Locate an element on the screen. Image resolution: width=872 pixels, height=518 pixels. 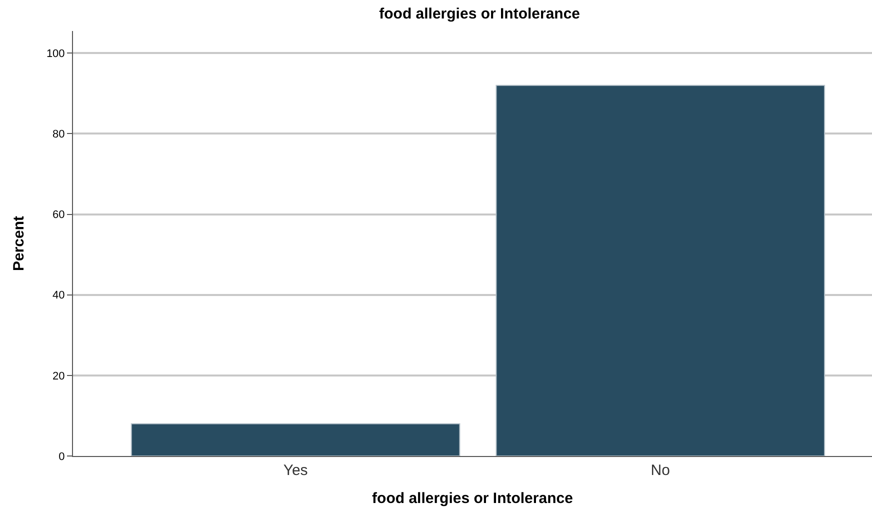
y-tick-label: 60 is located at coordinates (58, 215).